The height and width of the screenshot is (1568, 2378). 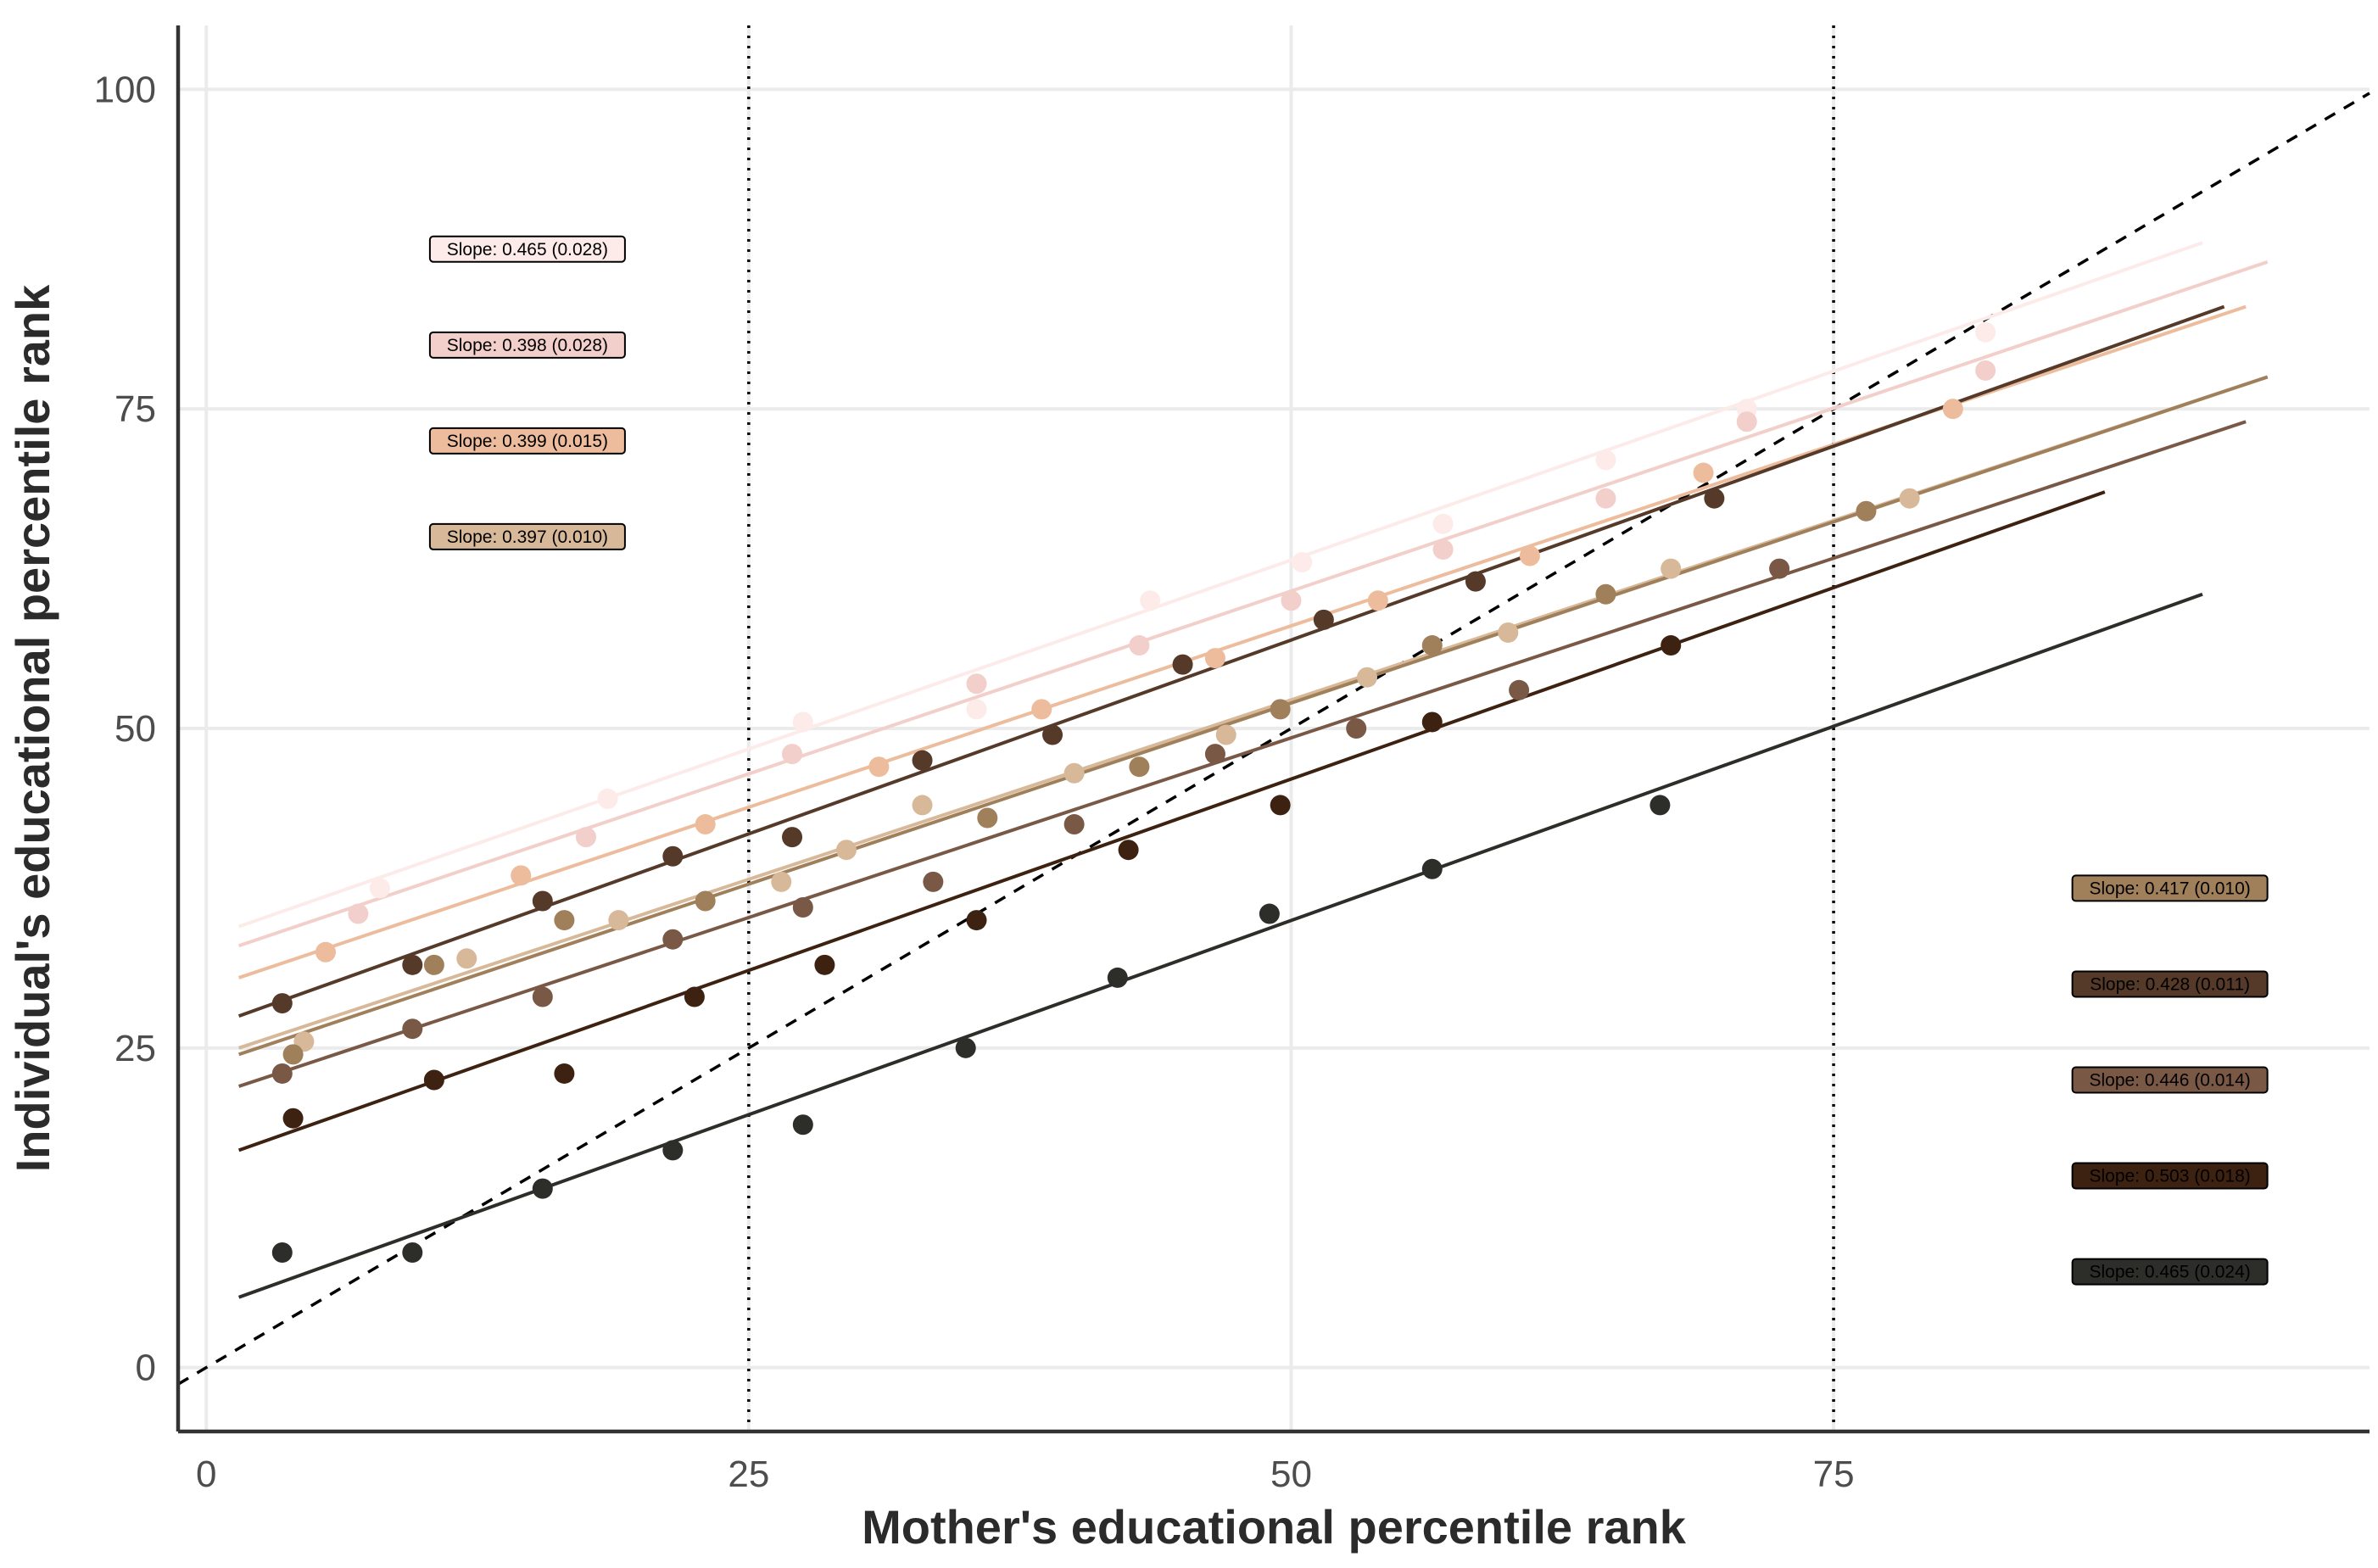 I want to click on slope-label: Slope: 0.503 (0.018), so click(x=2170, y=1176).